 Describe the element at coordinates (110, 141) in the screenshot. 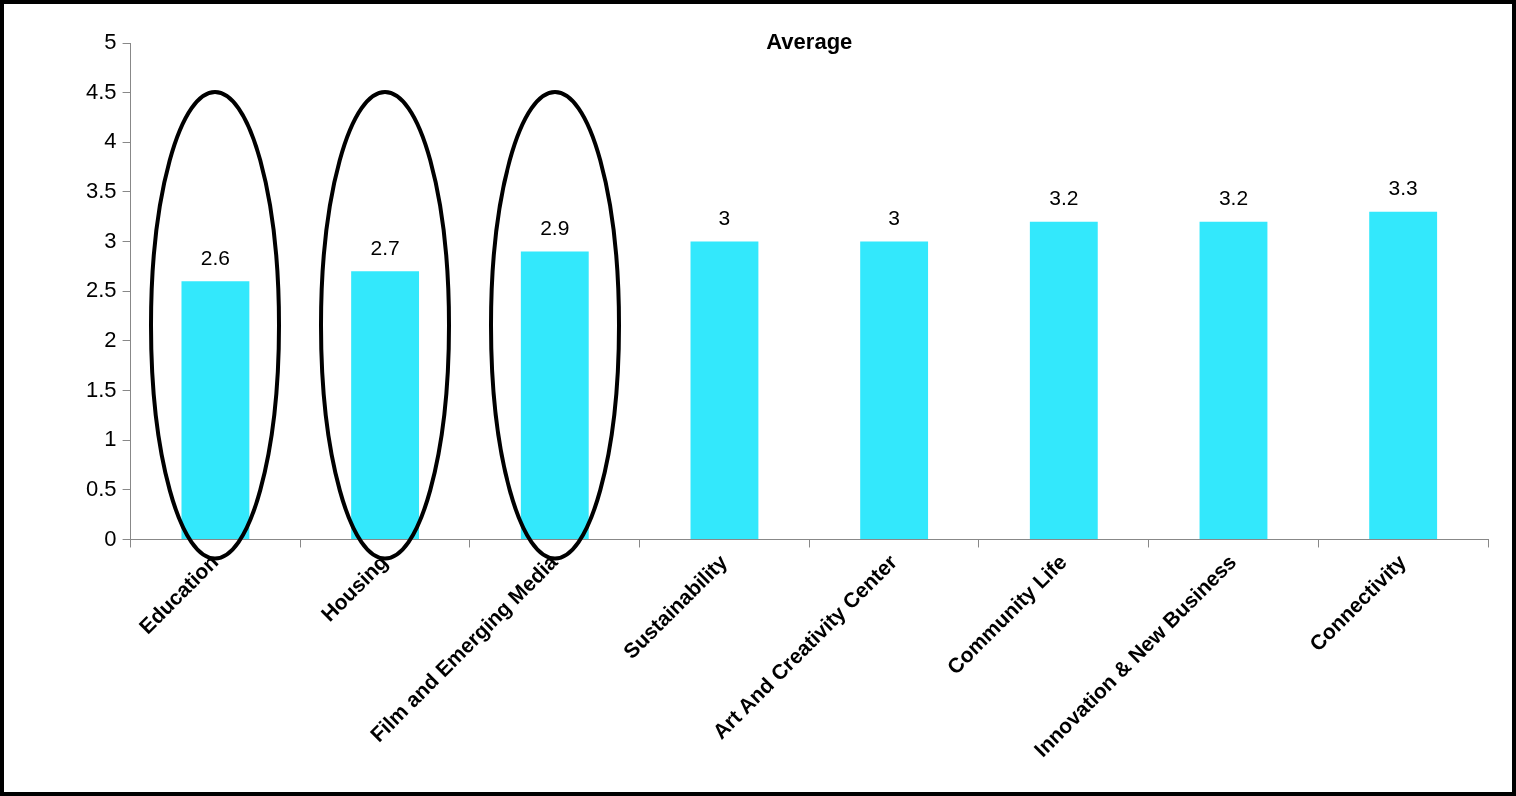

I see `y-tick-label: 4` at that location.